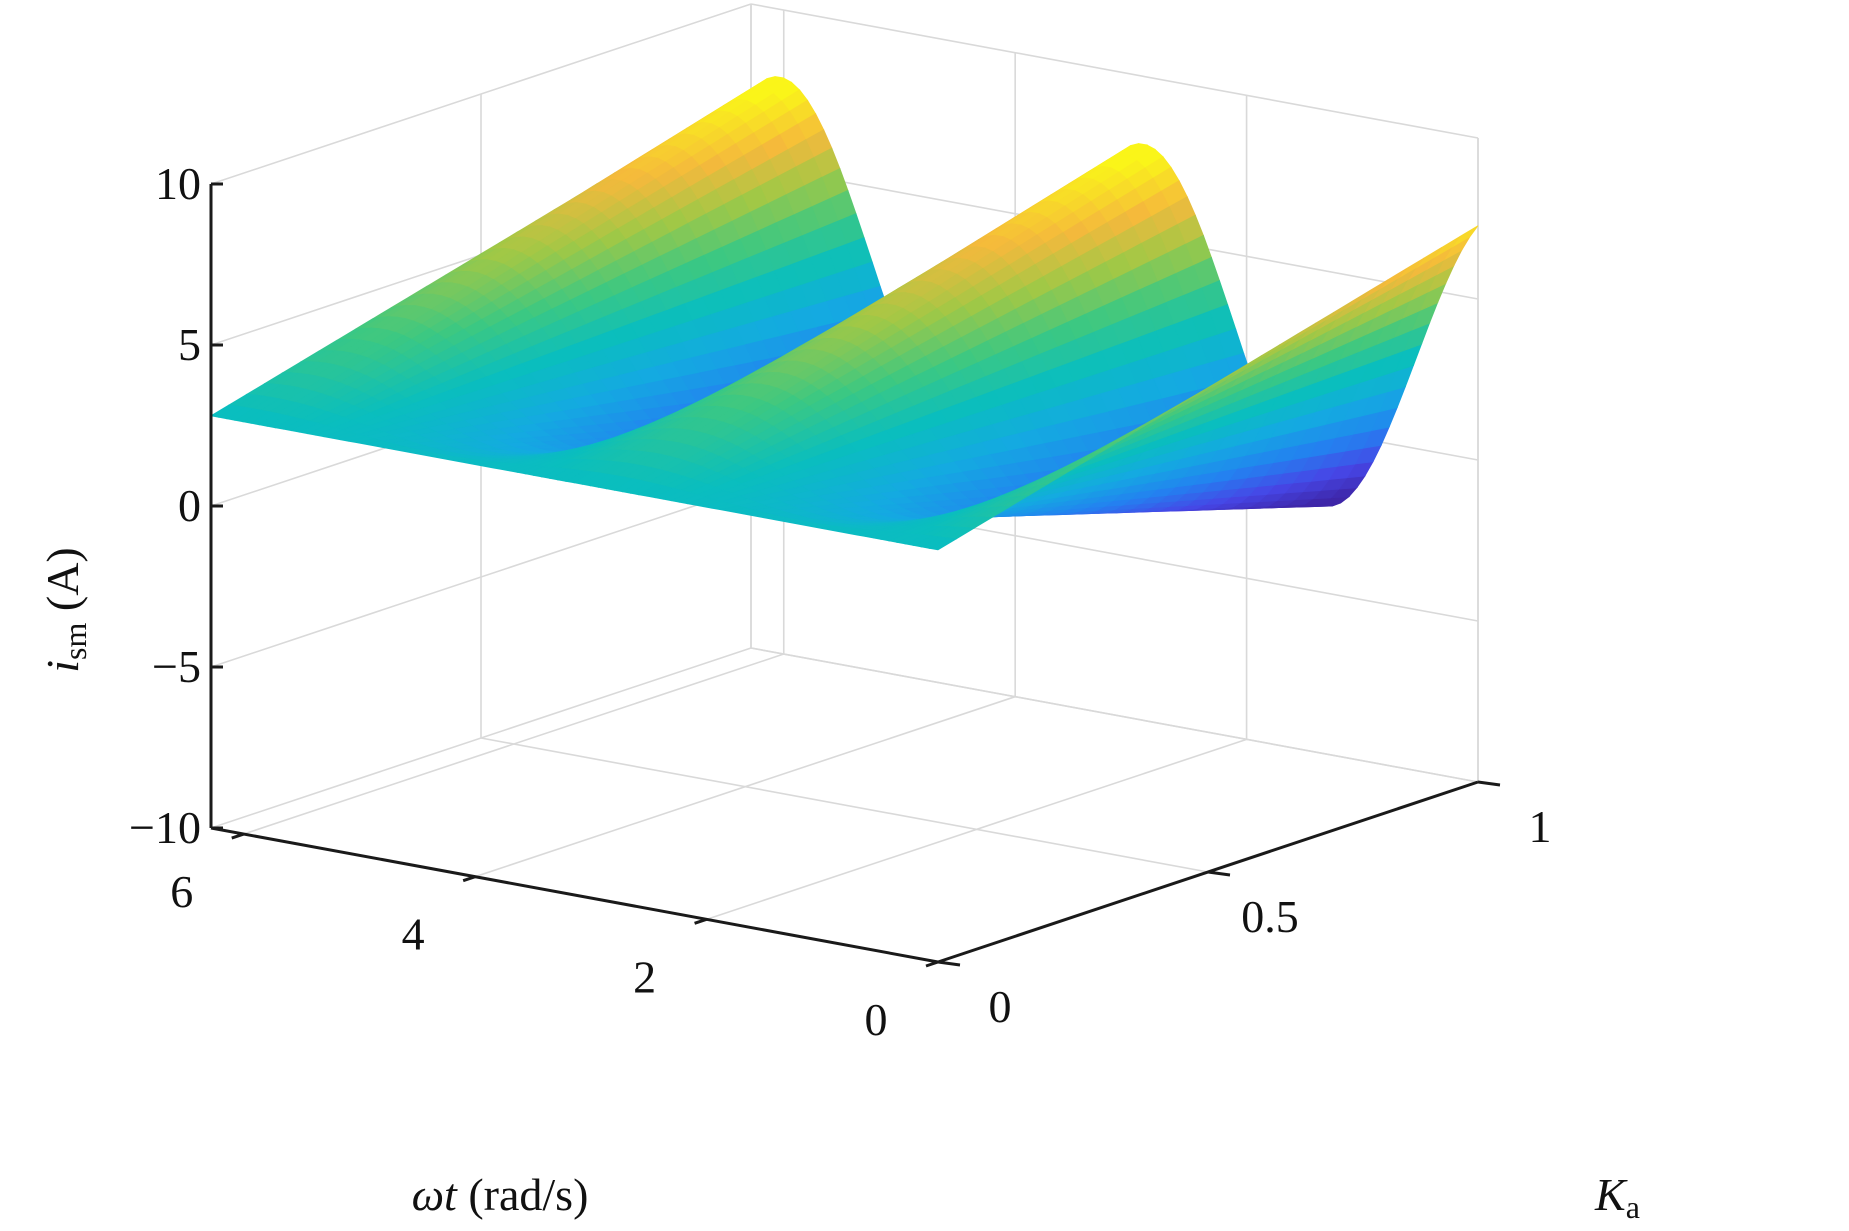 The height and width of the screenshot is (1231, 1849). What do you see at coordinates (1633, 1207) in the screenshot?
I see `y-axis-subscript: a` at bounding box center [1633, 1207].